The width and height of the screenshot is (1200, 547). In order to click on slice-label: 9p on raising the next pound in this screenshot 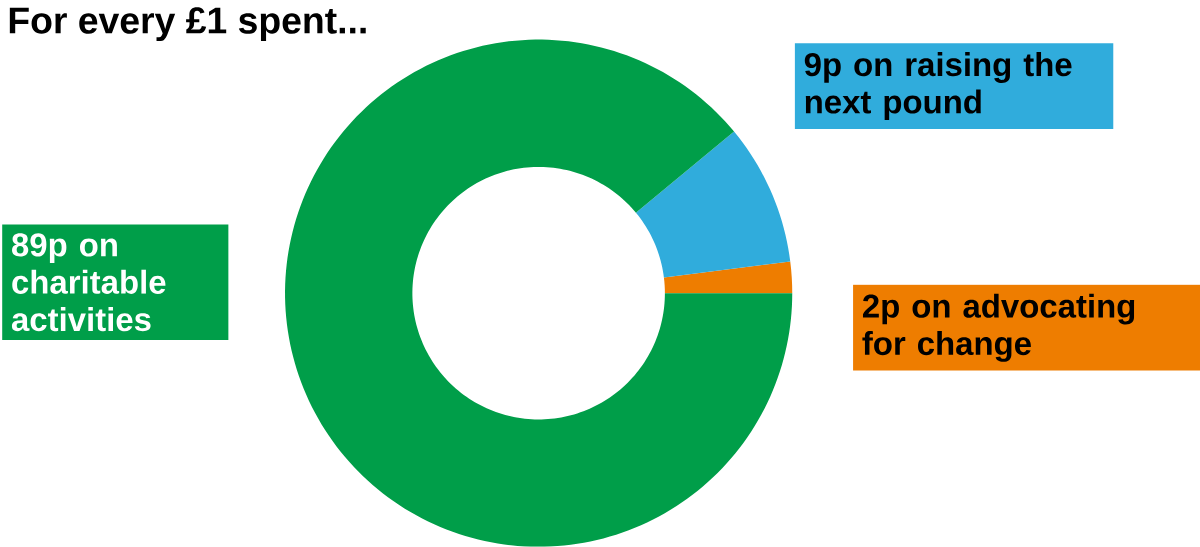, I will do `click(938, 86)`.